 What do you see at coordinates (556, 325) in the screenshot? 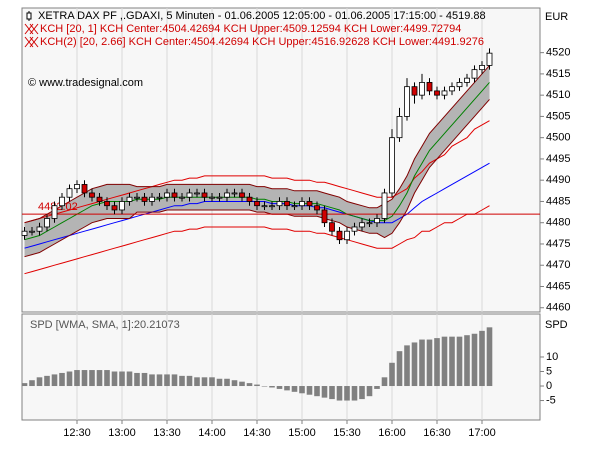
I see `indicator-label: SPD` at bounding box center [556, 325].